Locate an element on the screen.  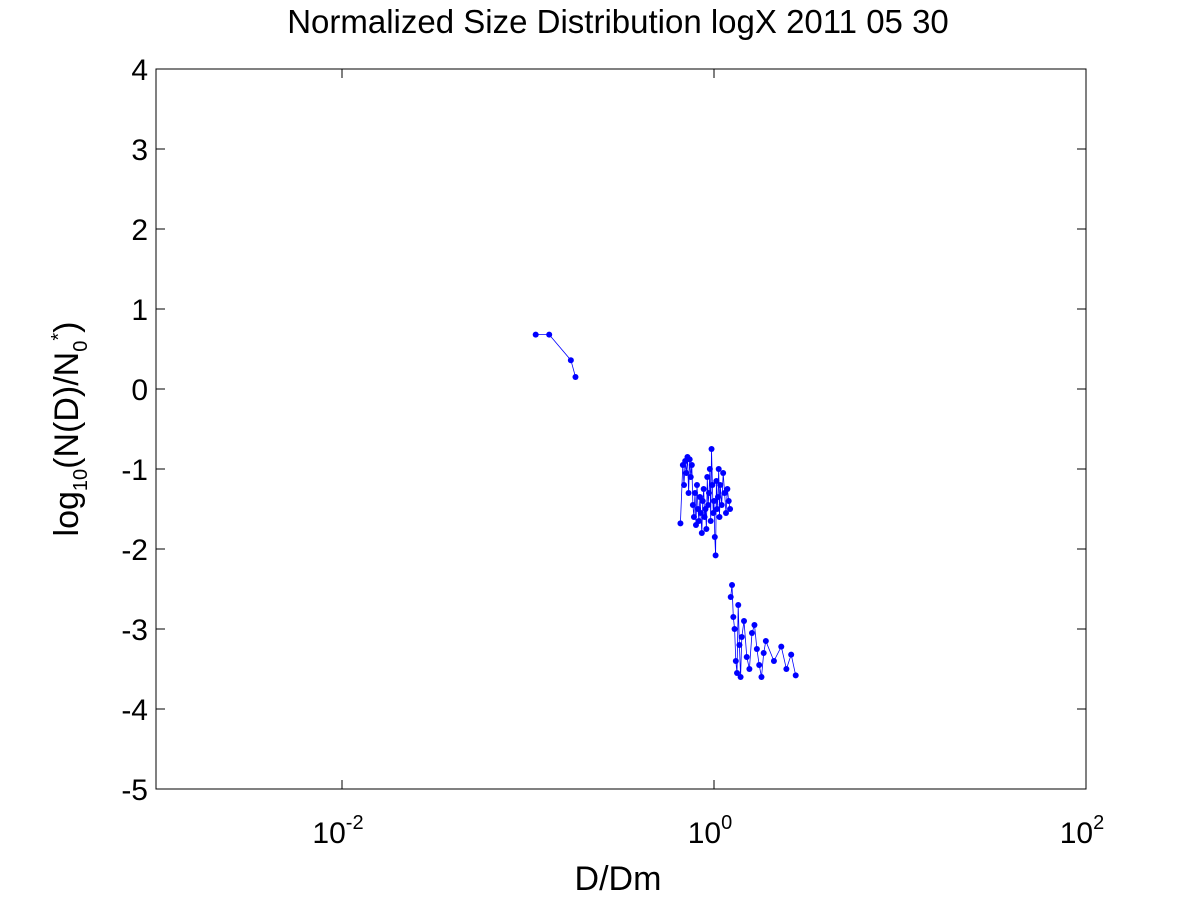
y-tick-label: -4 is located at coordinates (134, 710).